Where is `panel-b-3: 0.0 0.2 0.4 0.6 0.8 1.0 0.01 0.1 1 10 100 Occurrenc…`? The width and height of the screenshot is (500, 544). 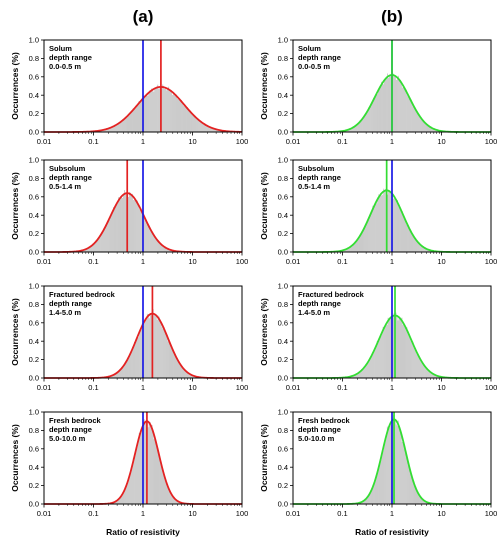
panel-b-3: 0.0 0.2 0.4 0.6 0.8 1.0 0.01 0.1 1 10 100 Occurrenc… is located at coordinates (378, 337).